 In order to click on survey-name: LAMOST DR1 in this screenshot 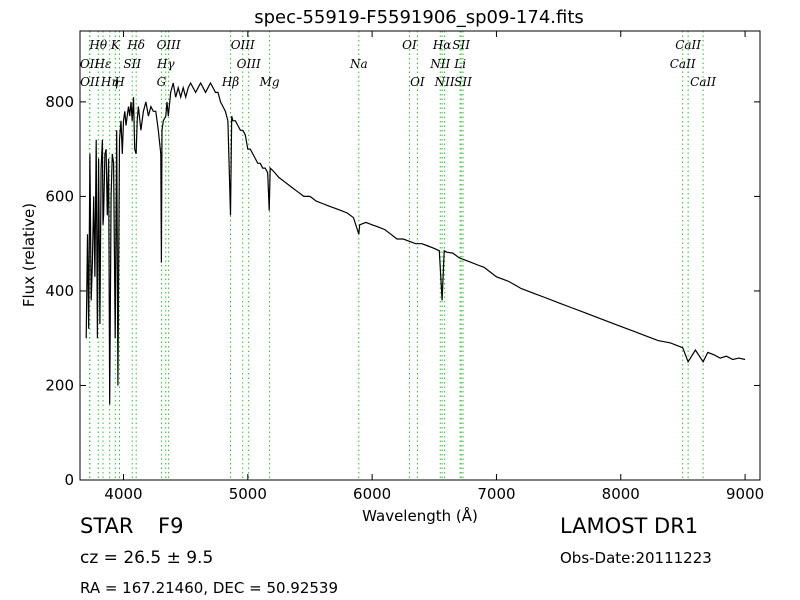, I will do `click(629, 526)`.